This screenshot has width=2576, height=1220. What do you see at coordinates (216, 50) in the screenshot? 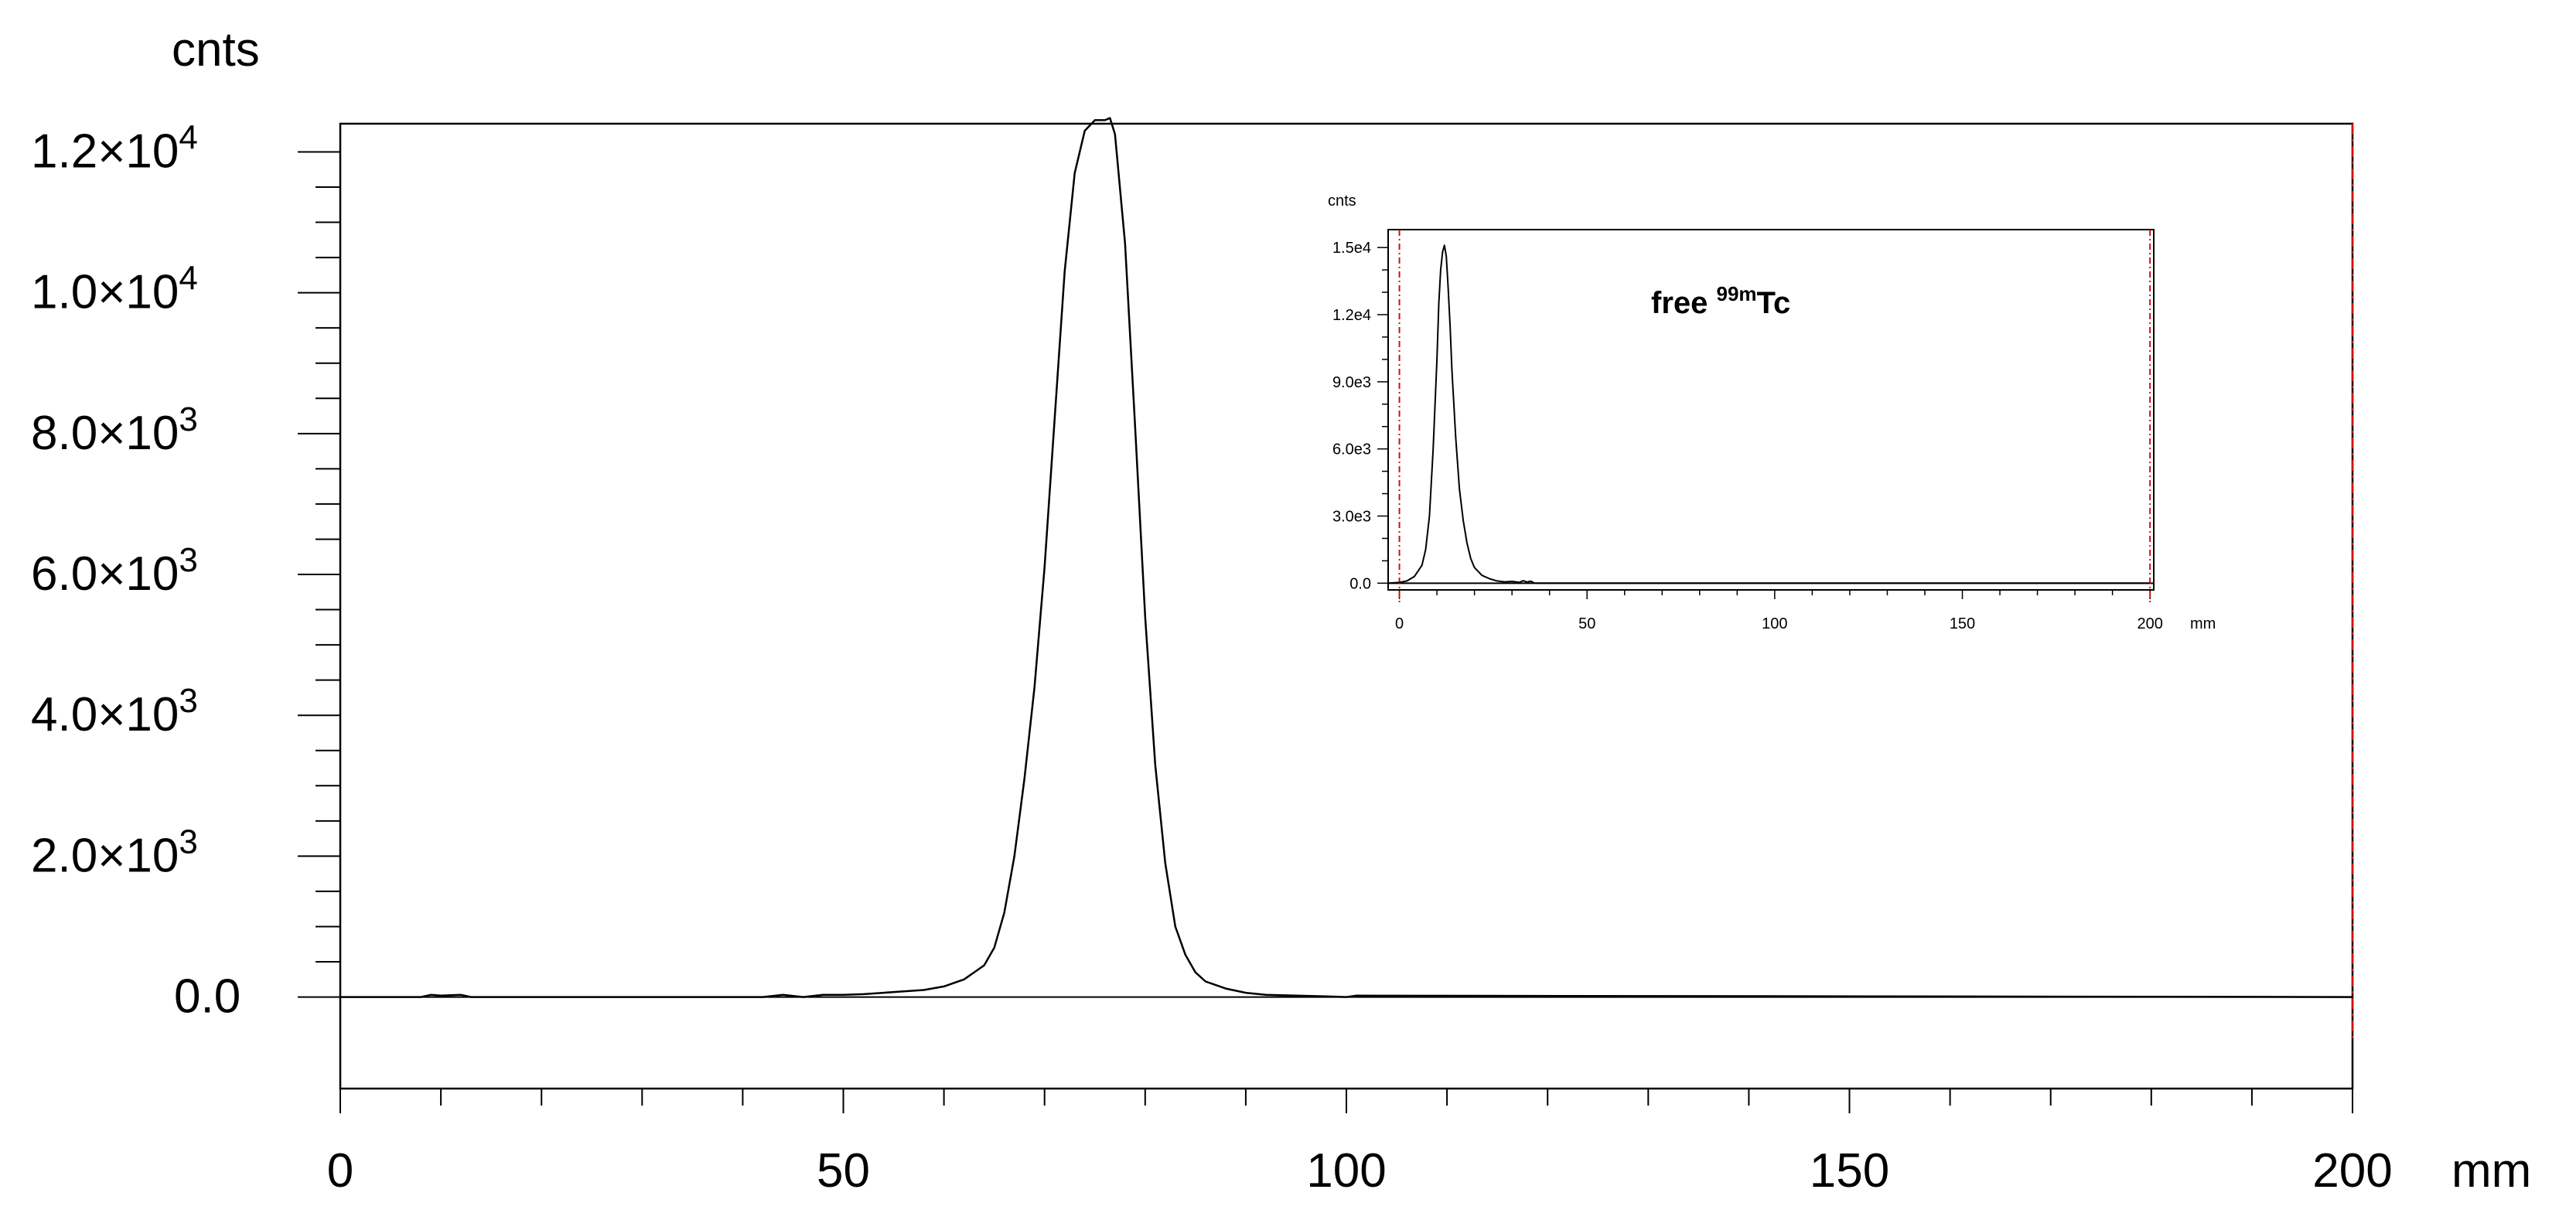
I see `main-y-axis-label: cnts` at bounding box center [216, 50].